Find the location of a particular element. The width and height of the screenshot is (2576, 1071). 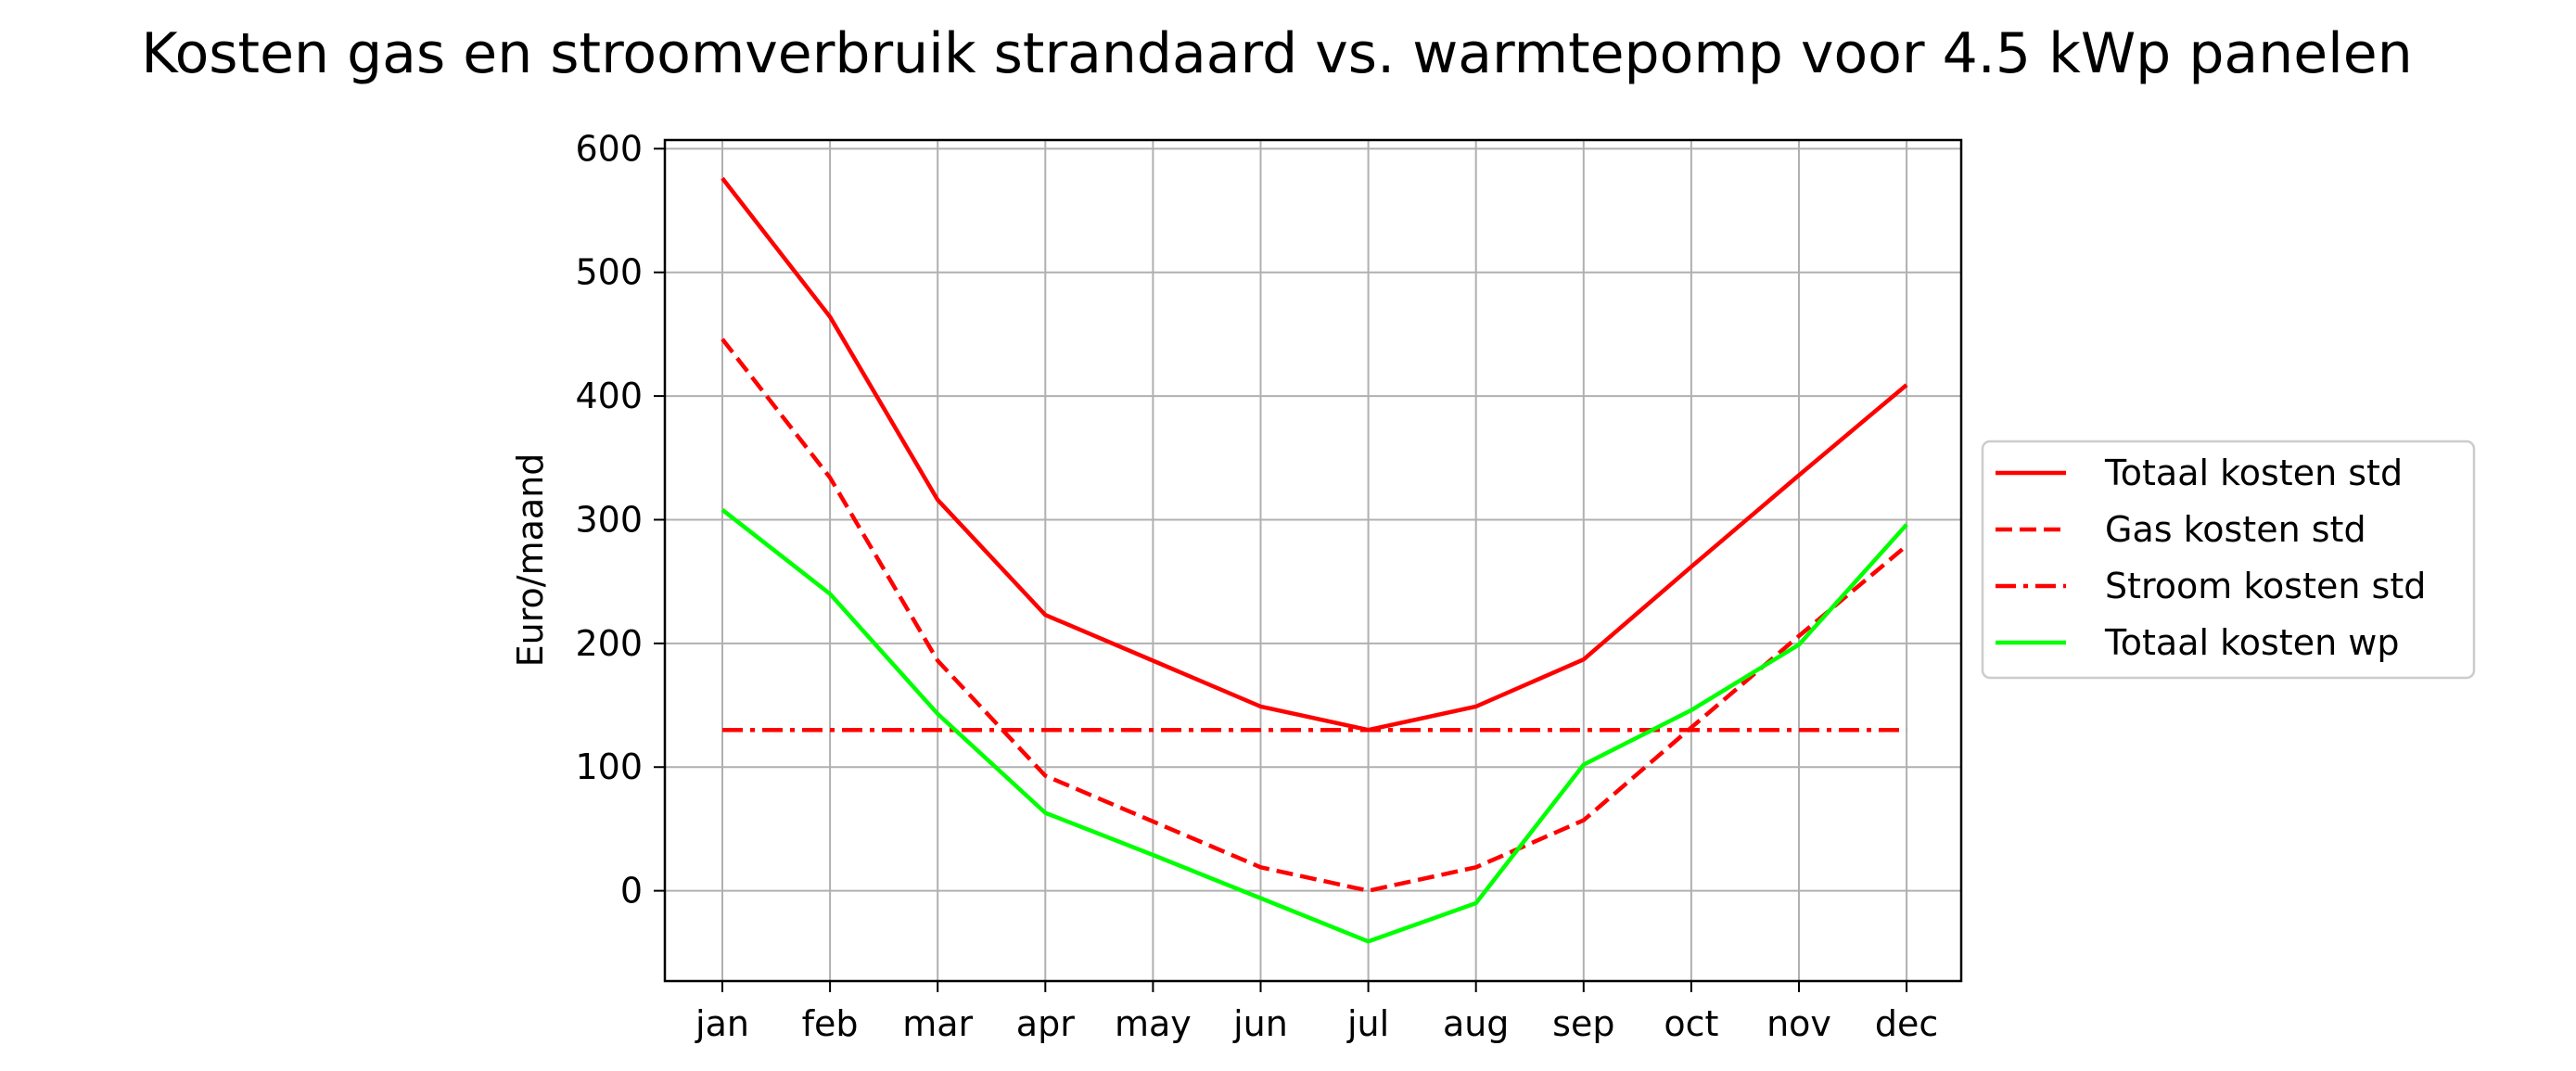

y-tick-label: 200 is located at coordinates (609, 643).